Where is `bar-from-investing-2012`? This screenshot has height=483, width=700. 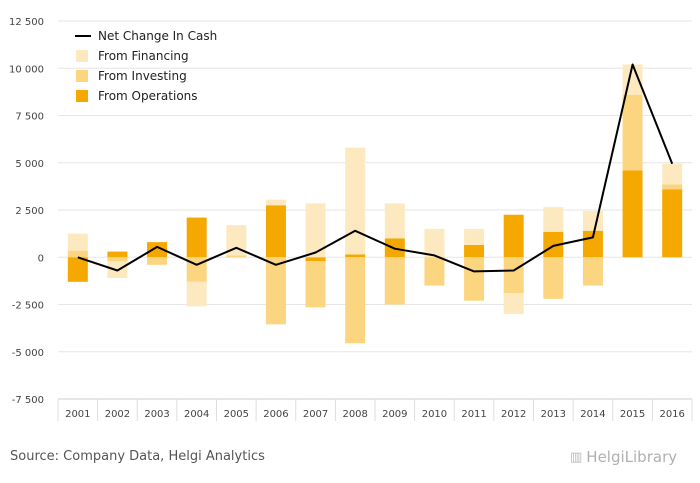
bar-from-investing-2012 is located at coordinates (513, 275).